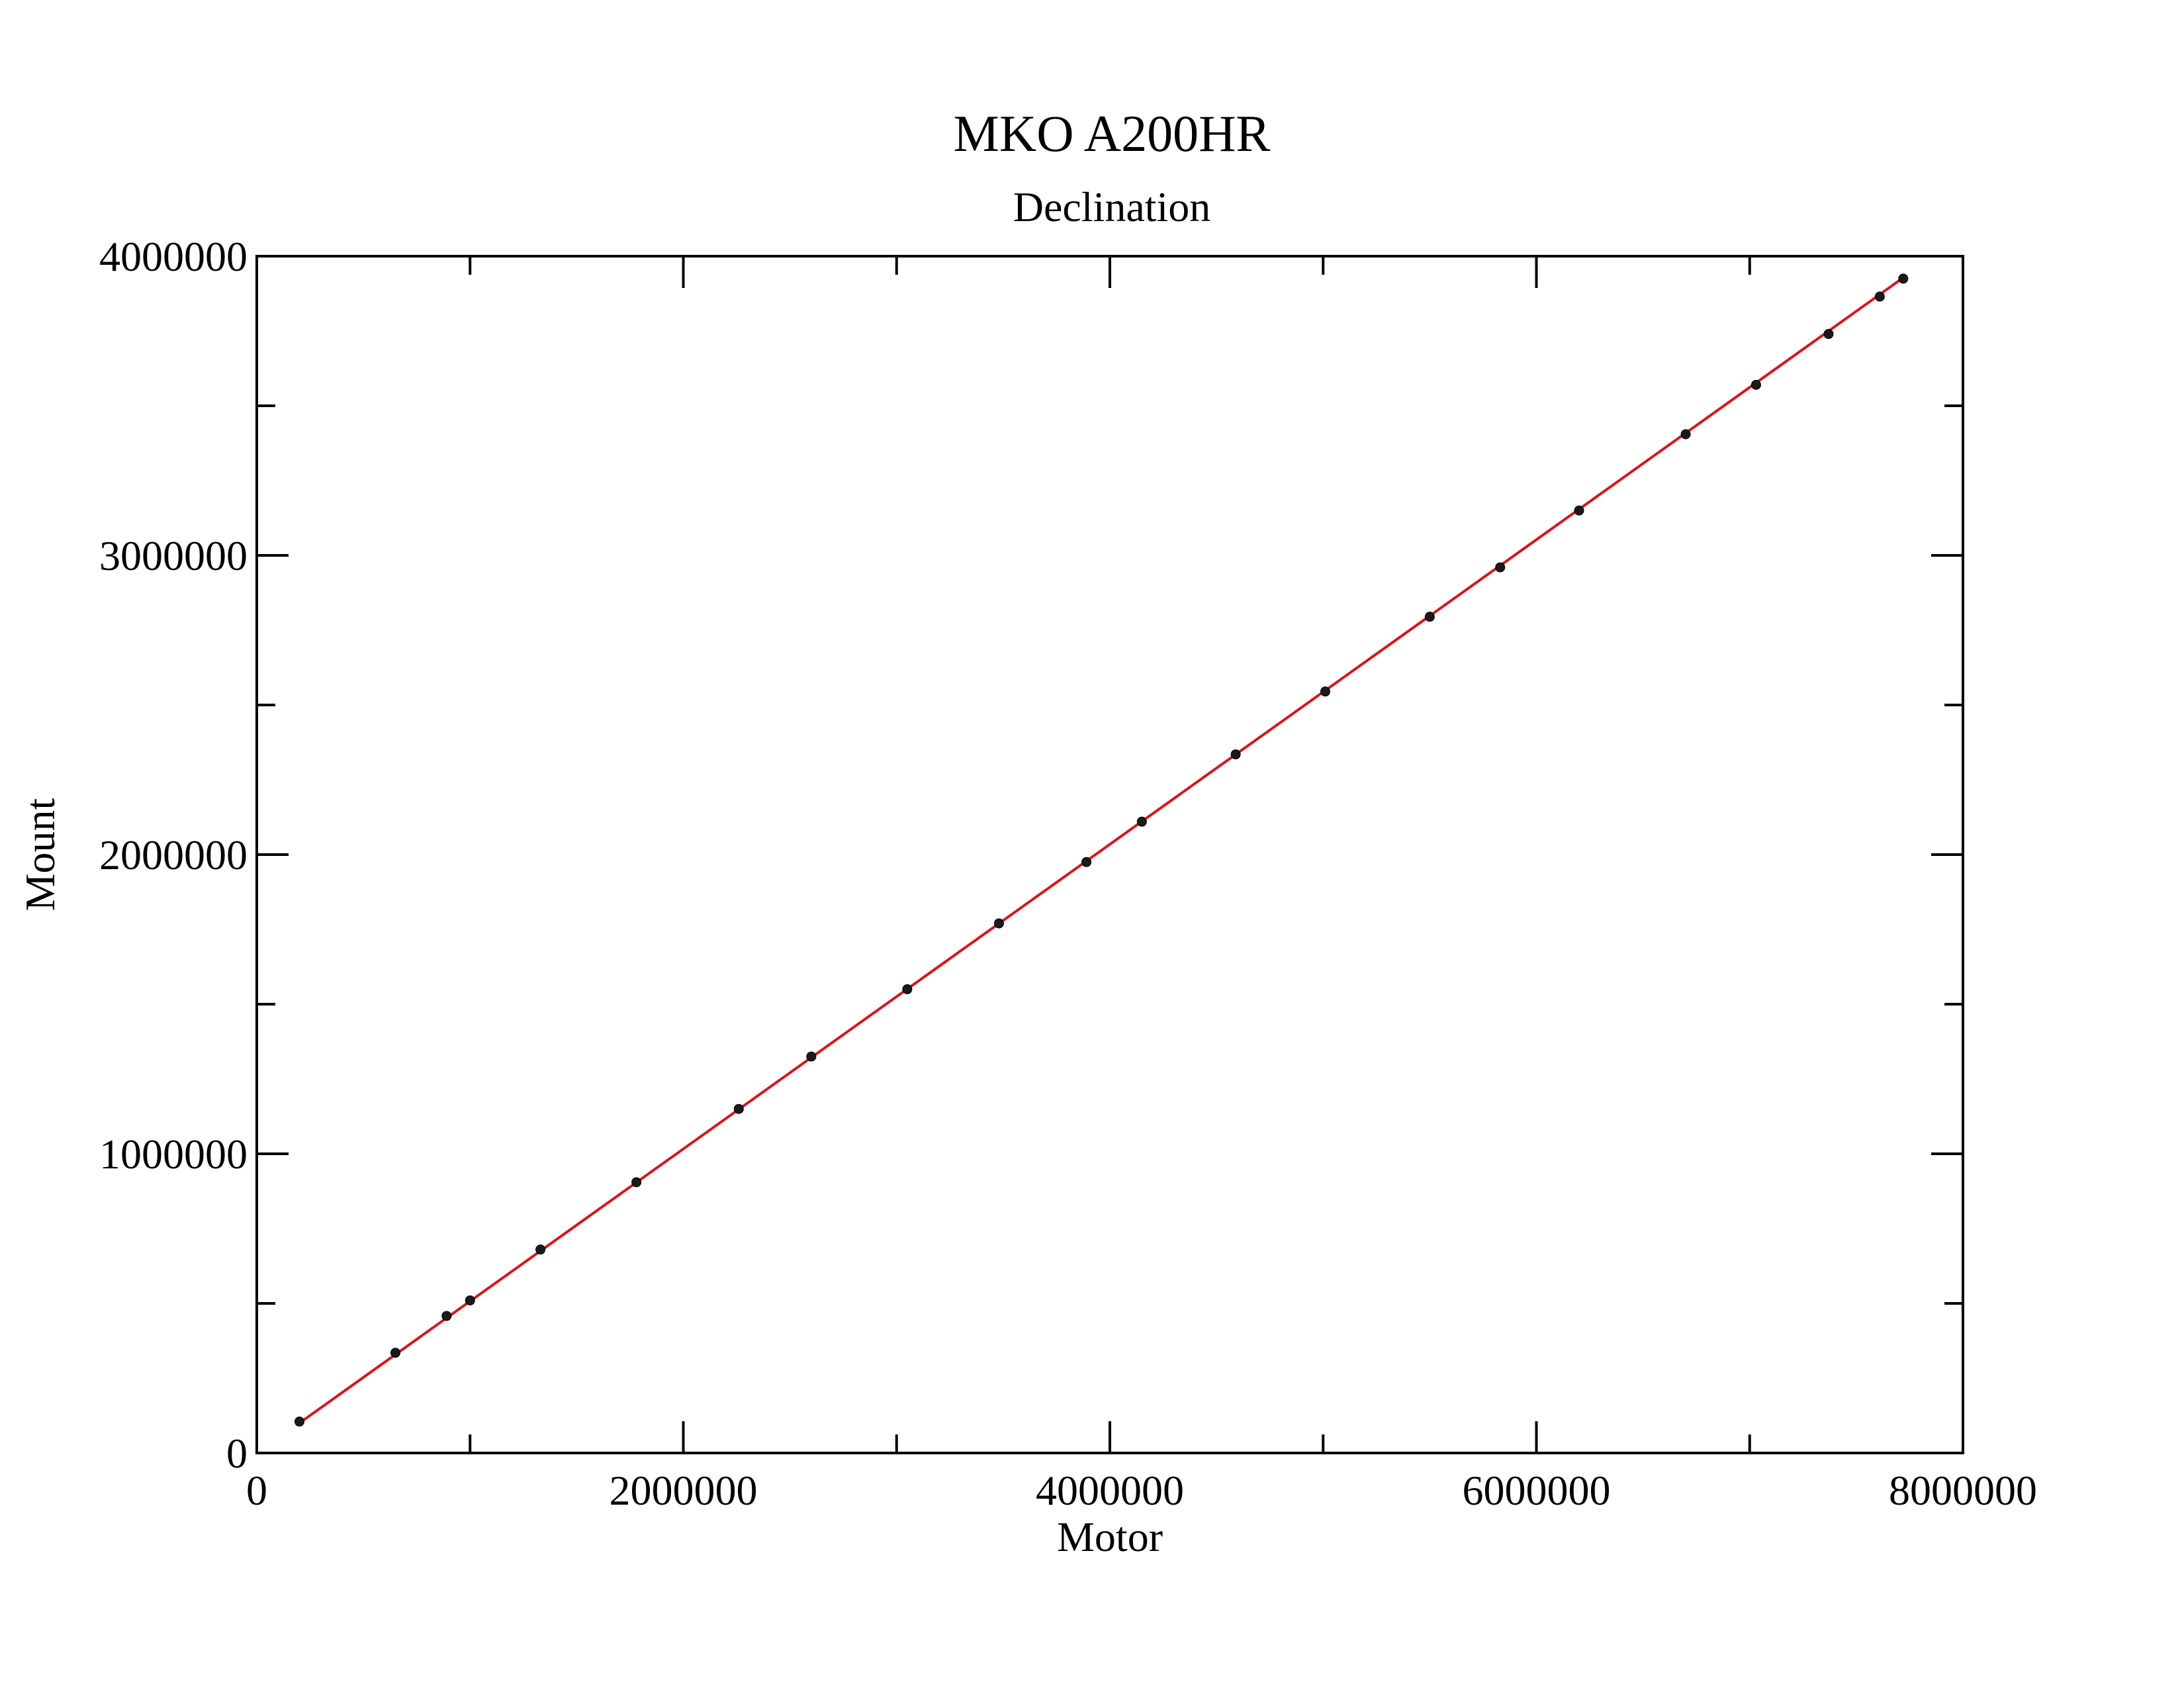 This screenshot has height=1688, width=2184. What do you see at coordinates (1110, 1490) in the screenshot?
I see `x-tick-label: 4000000` at bounding box center [1110, 1490].